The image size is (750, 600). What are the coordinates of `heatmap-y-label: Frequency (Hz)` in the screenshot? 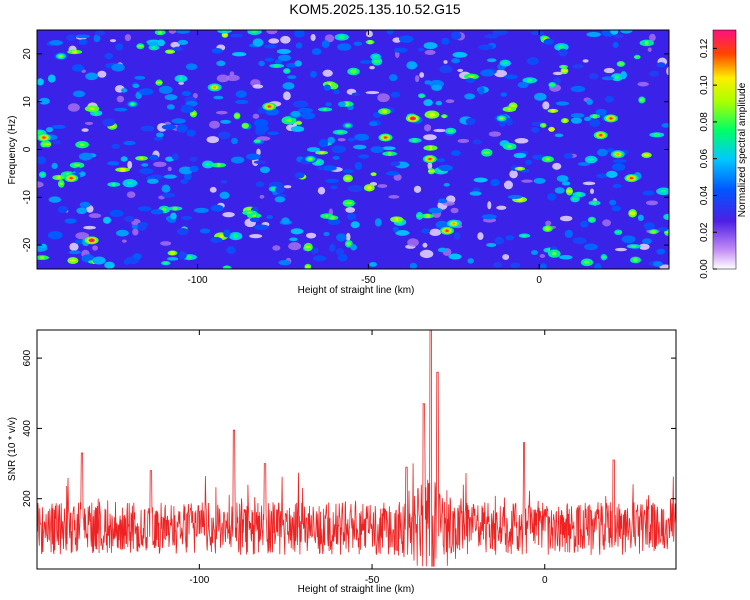 It's located at (12, 150).